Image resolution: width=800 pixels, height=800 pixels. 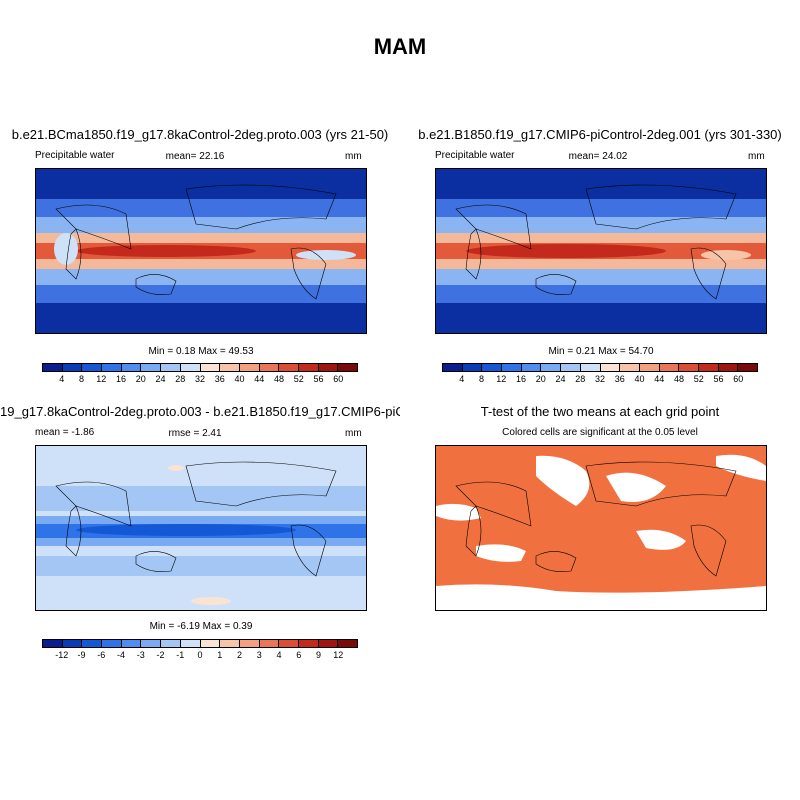 What do you see at coordinates (140, 379) in the screenshot?
I see `panel1-colorbar-tick-label: 20` at bounding box center [140, 379].